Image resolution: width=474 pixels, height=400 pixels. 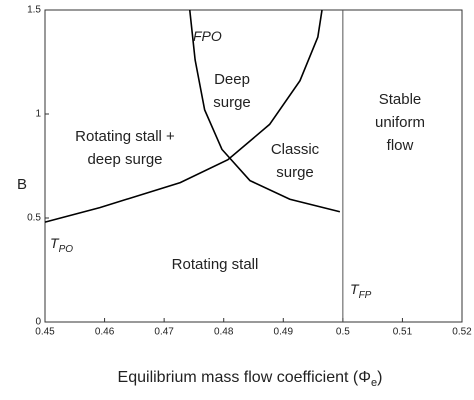 I want to click on region-label: Rotating stall +, so click(x=125, y=136).